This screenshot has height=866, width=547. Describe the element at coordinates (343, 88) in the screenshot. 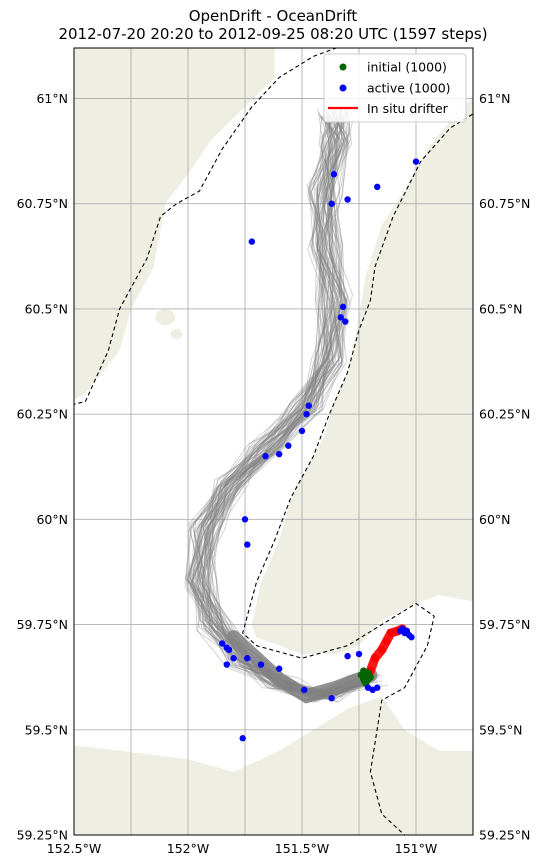

I see `legend-active-marker` at that location.